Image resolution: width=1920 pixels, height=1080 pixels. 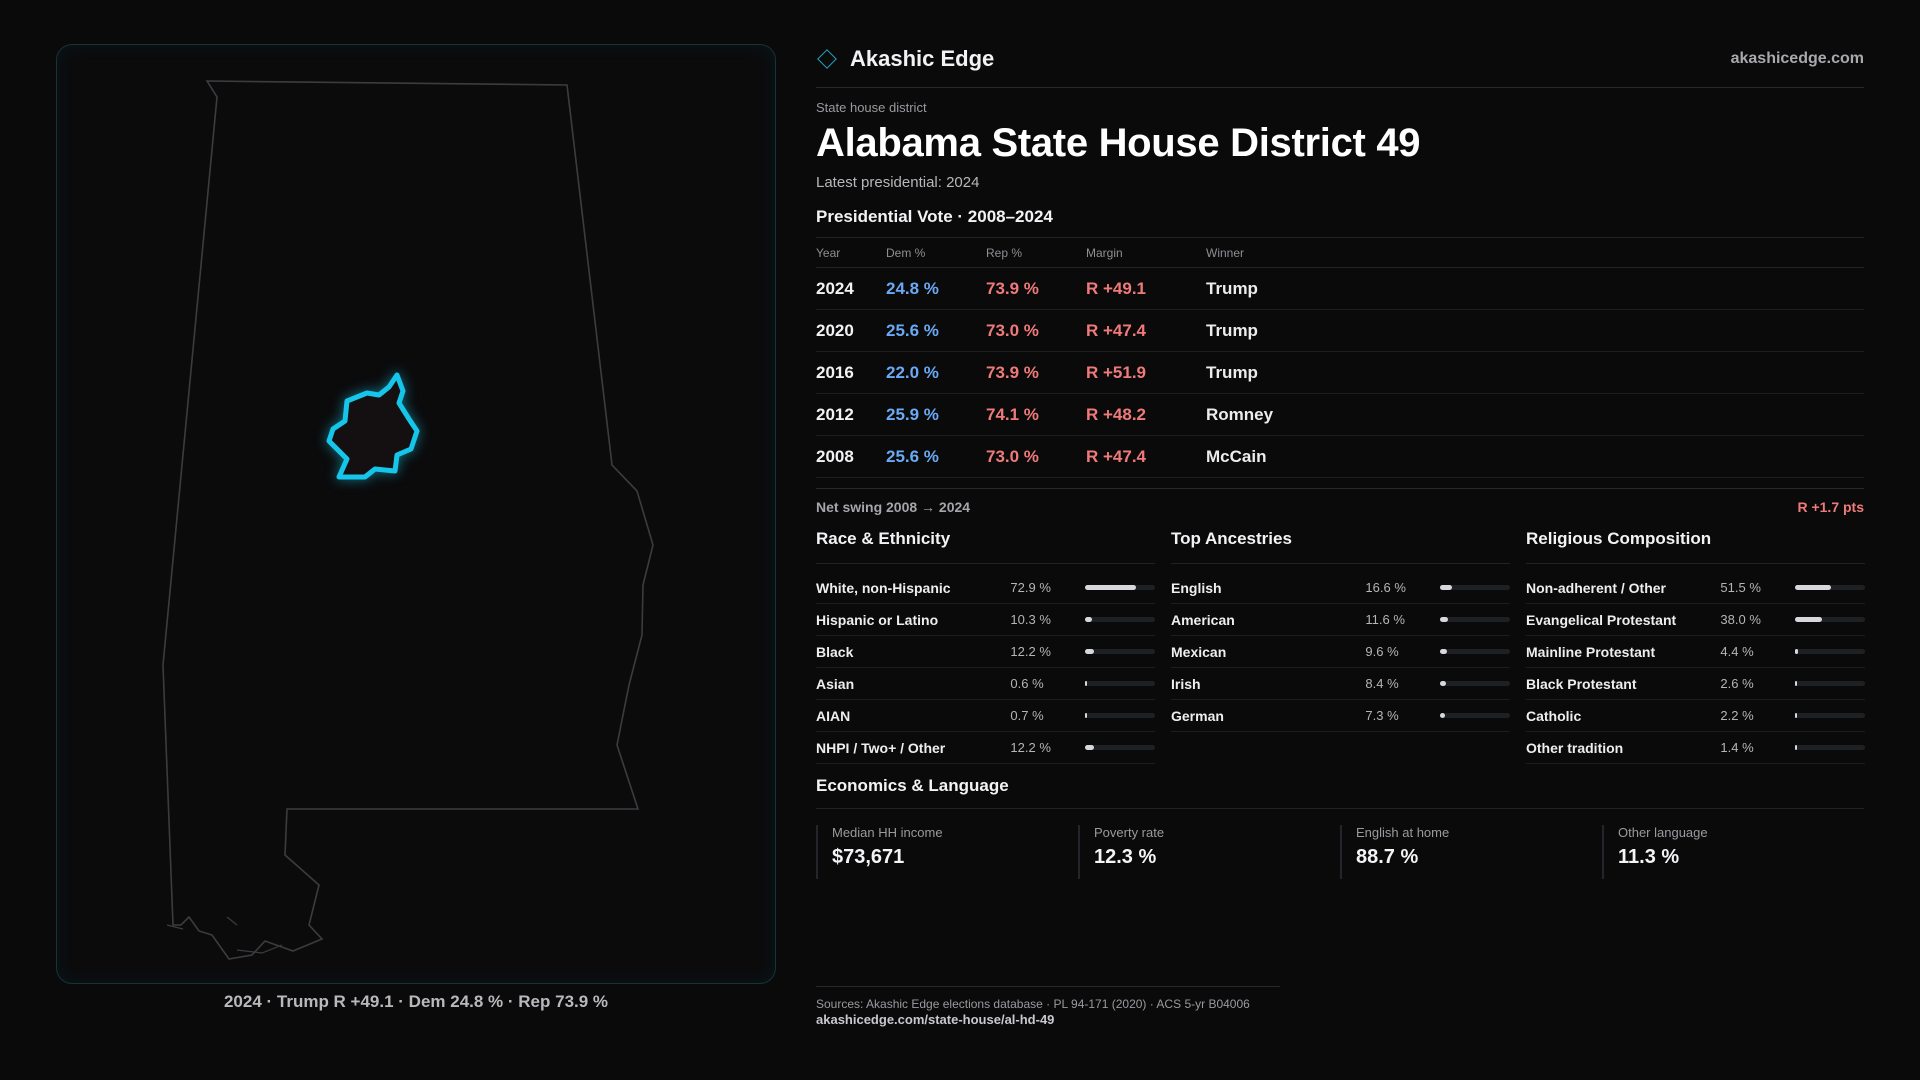 I want to click on dem-cell: 22.0 %, so click(x=936, y=372).